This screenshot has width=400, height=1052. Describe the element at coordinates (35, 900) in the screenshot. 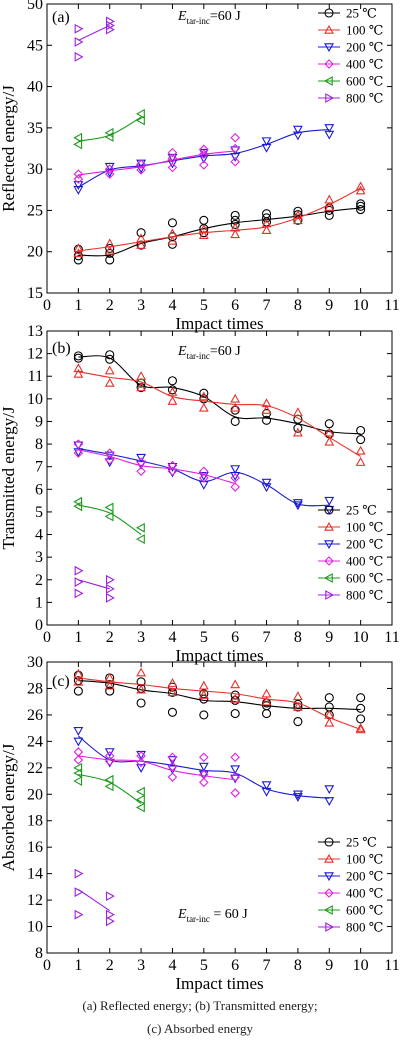

I see `y-tick-label: 12` at that location.